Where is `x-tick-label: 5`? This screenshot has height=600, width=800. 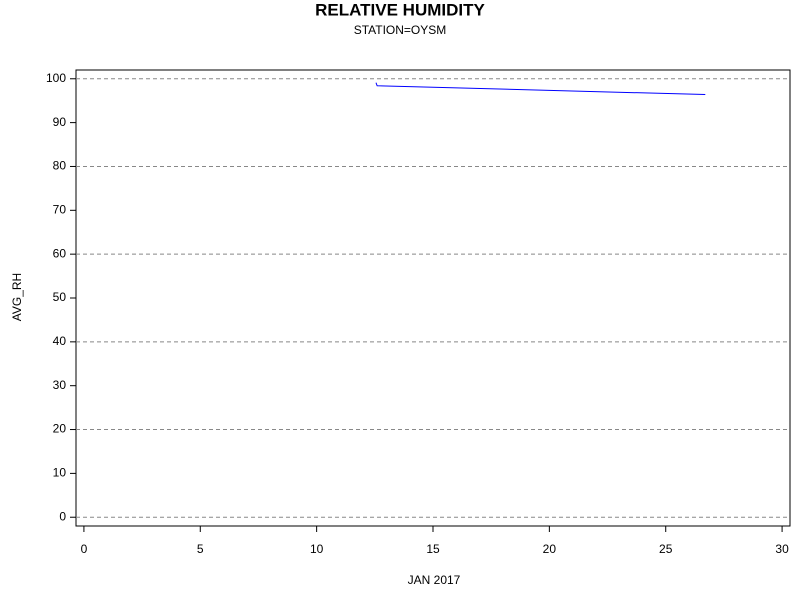 x-tick-label: 5 is located at coordinates (200, 549).